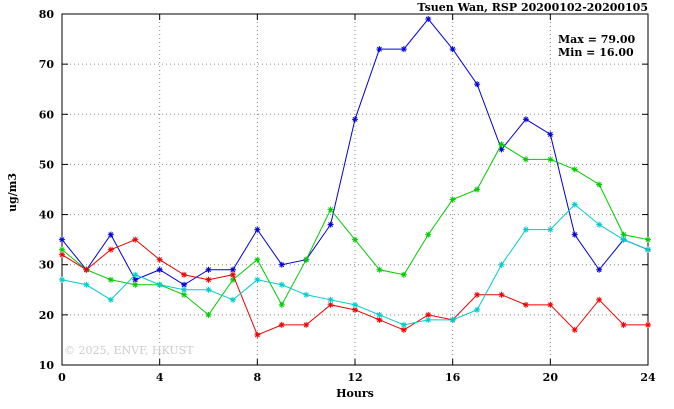 The height and width of the screenshot is (409, 674). What do you see at coordinates (62, 377) in the screenshot?
I see `svg-text: 0` at bounding box center [62, 377].